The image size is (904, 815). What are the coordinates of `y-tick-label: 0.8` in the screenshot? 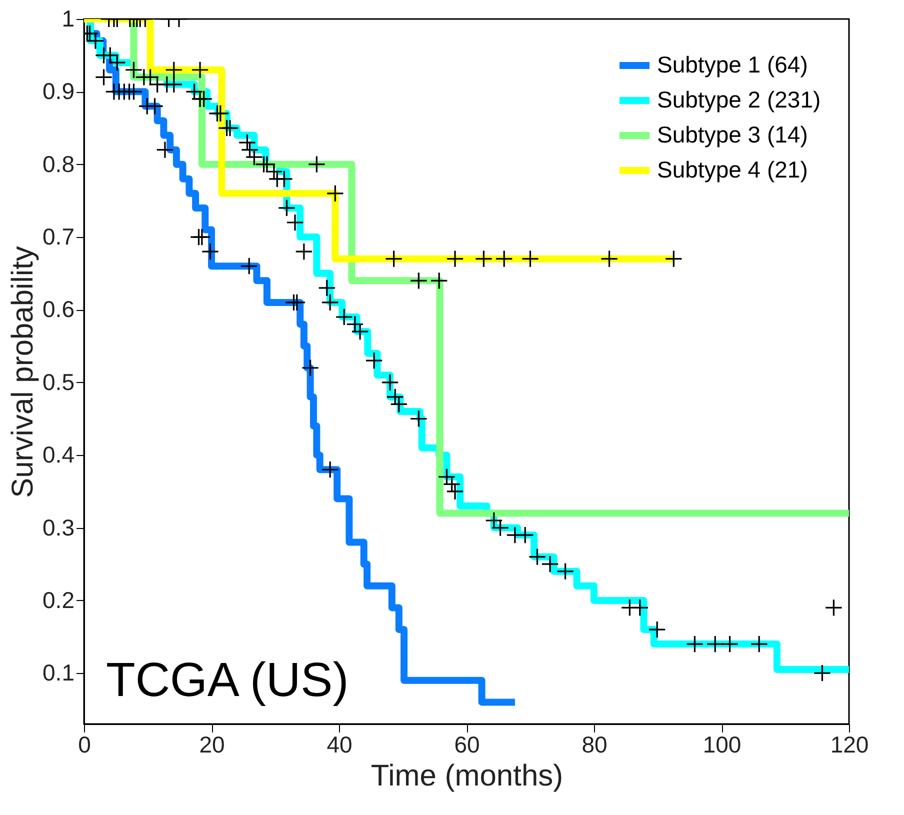 It's located at (58, 163).